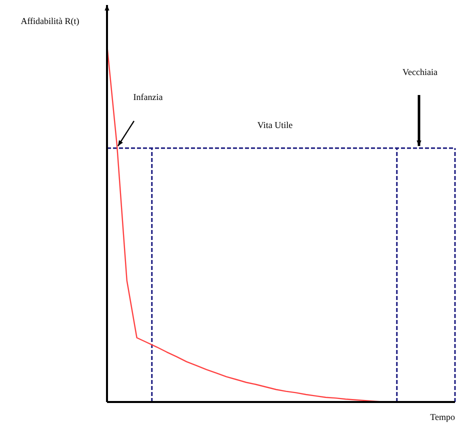 Image resolution: width=457 pixels, height=429 pixels. Describe the element at coordinates (50, 21) in the screenshot. I see `y-axis-title: Affidabilità R(t)` at that location.